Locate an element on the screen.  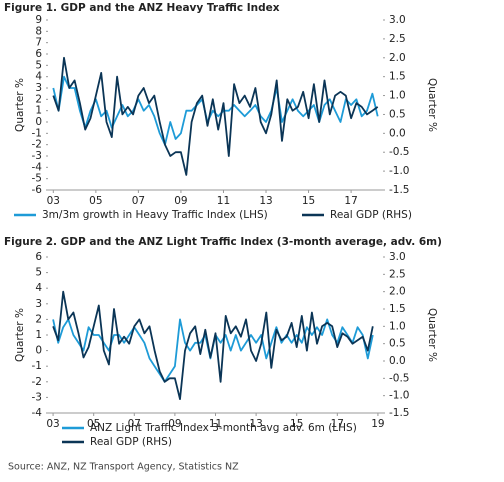
y-tick-label: 8 is located at coordinates (38, 31).